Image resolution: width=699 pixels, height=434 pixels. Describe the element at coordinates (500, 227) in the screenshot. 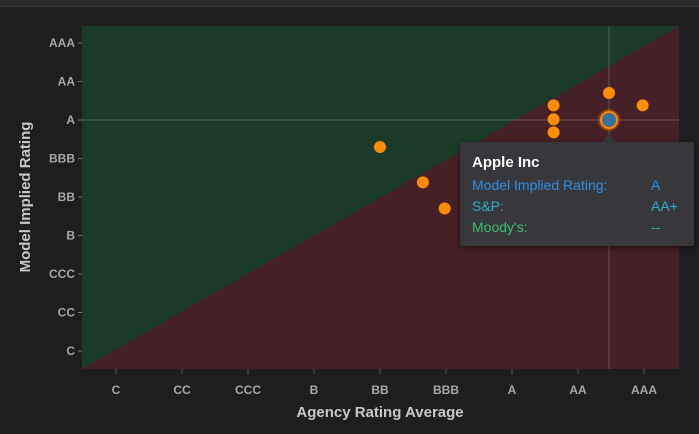

I see `tooltip-label-moodys: Moody's:` at that location.